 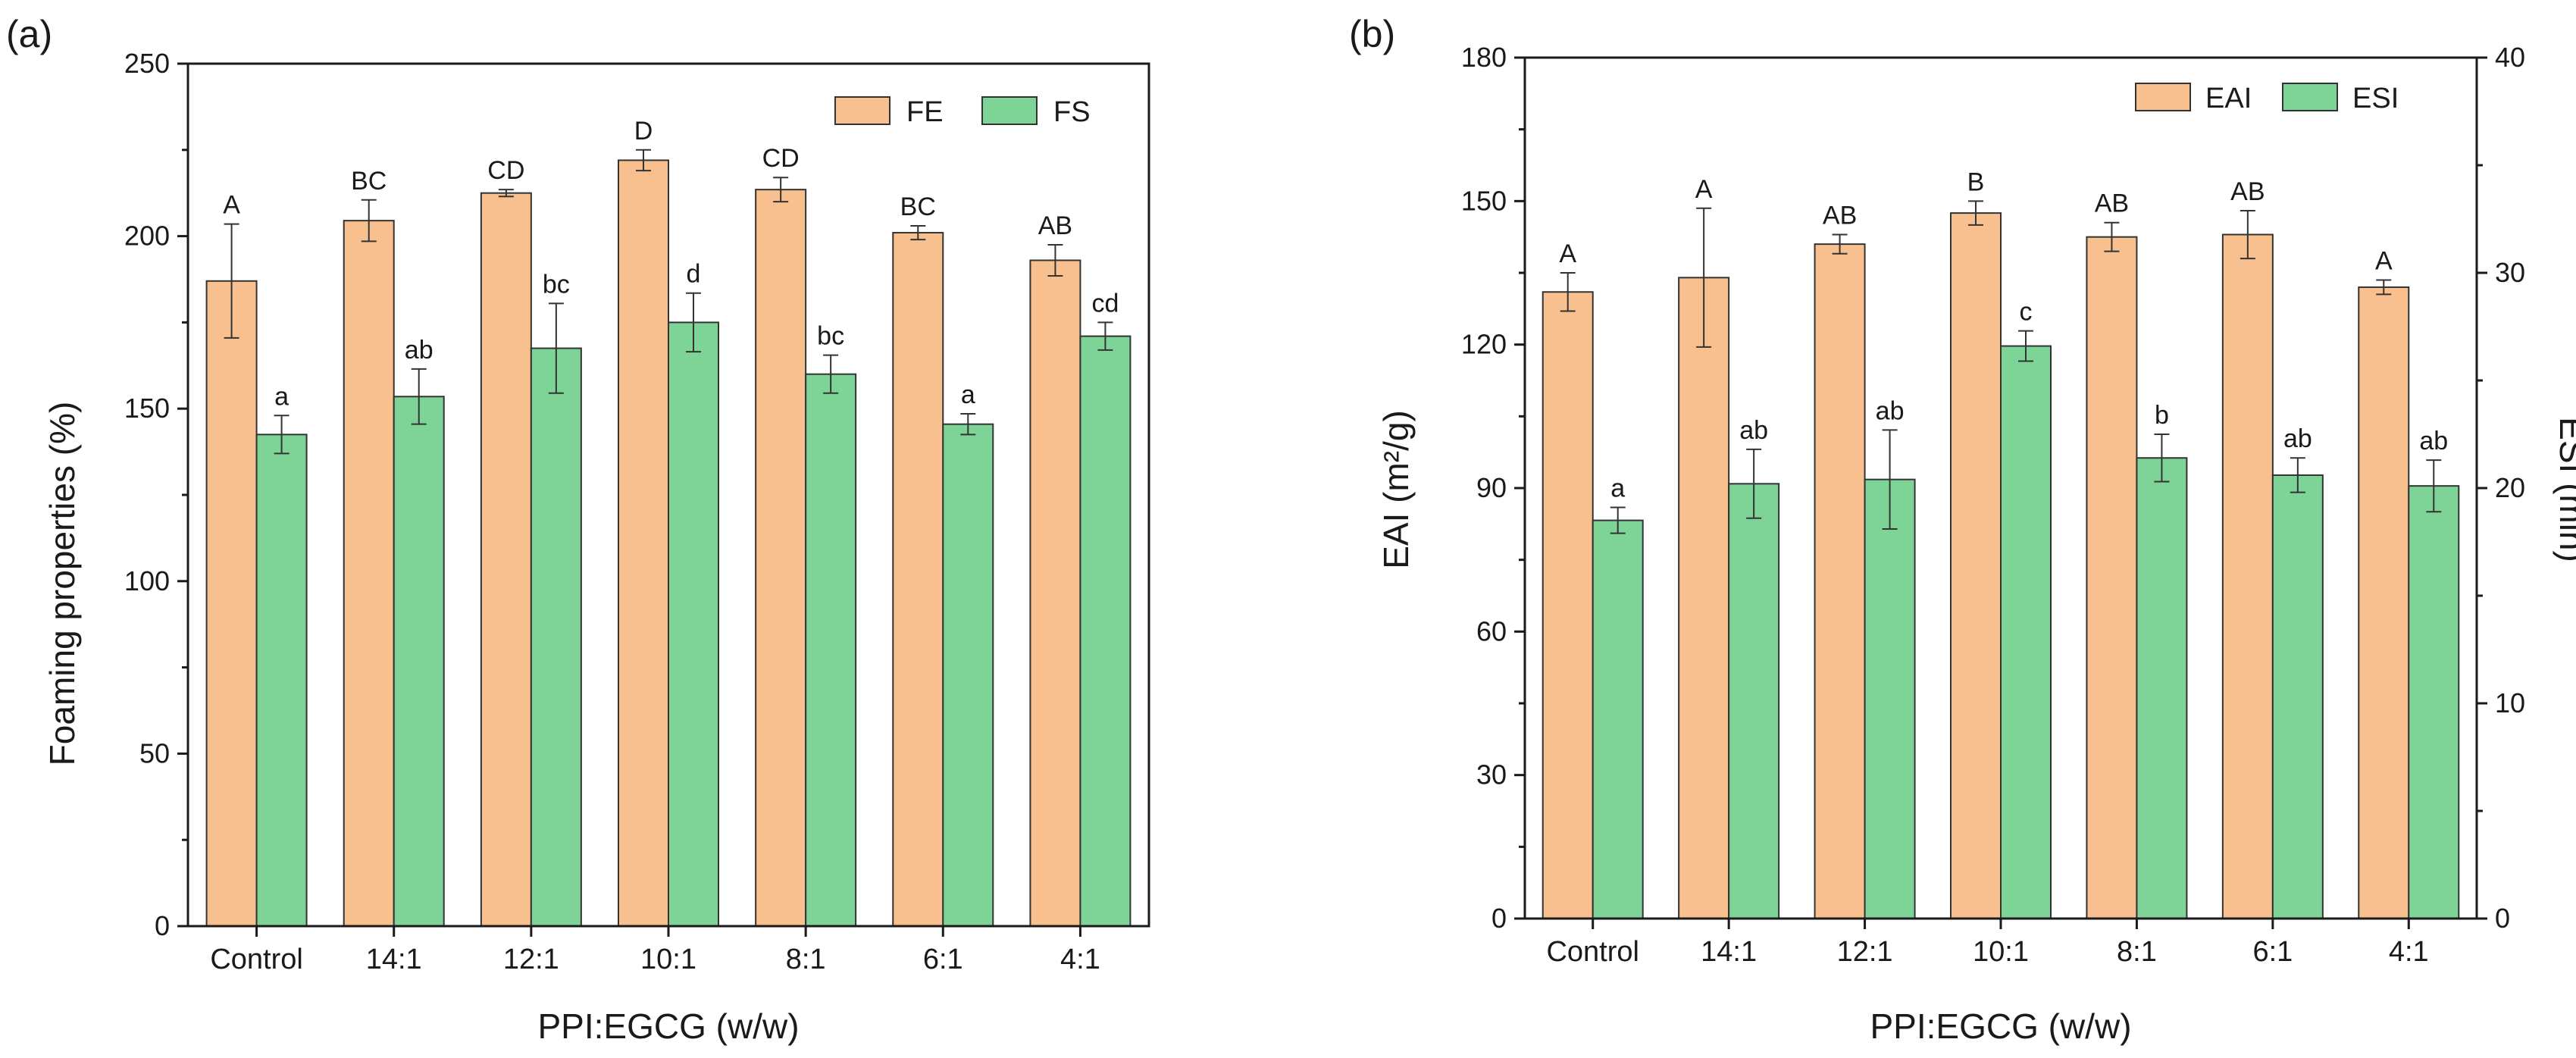 I want to click on significance-label-fe: AB, so click(x=1055, y=225).